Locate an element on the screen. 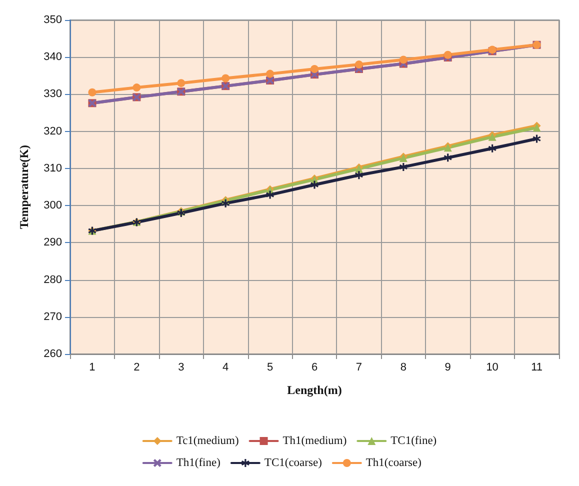  x-tick-label: 1 is located at coordinates (92, 368).